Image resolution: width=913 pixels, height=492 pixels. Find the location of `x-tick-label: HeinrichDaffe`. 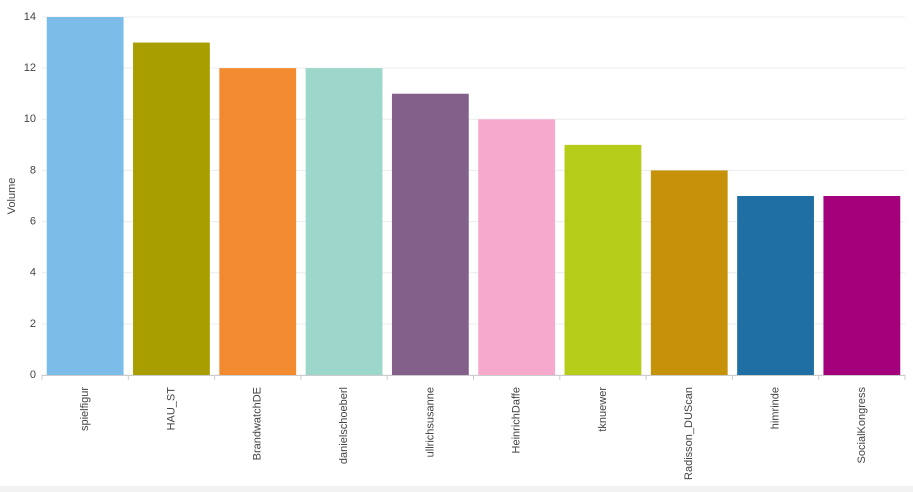

x-tick-label: HeinrichDaffe is located at coordinates (517, 420).